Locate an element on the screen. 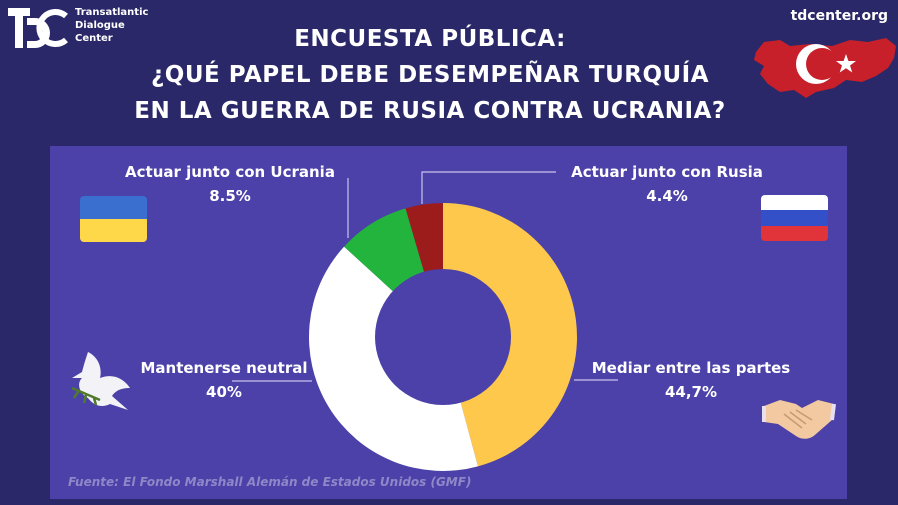 Image resolution: width=898 pixels, height=505 pixels. russia-flag-icon is located at coordinates (794, 218).